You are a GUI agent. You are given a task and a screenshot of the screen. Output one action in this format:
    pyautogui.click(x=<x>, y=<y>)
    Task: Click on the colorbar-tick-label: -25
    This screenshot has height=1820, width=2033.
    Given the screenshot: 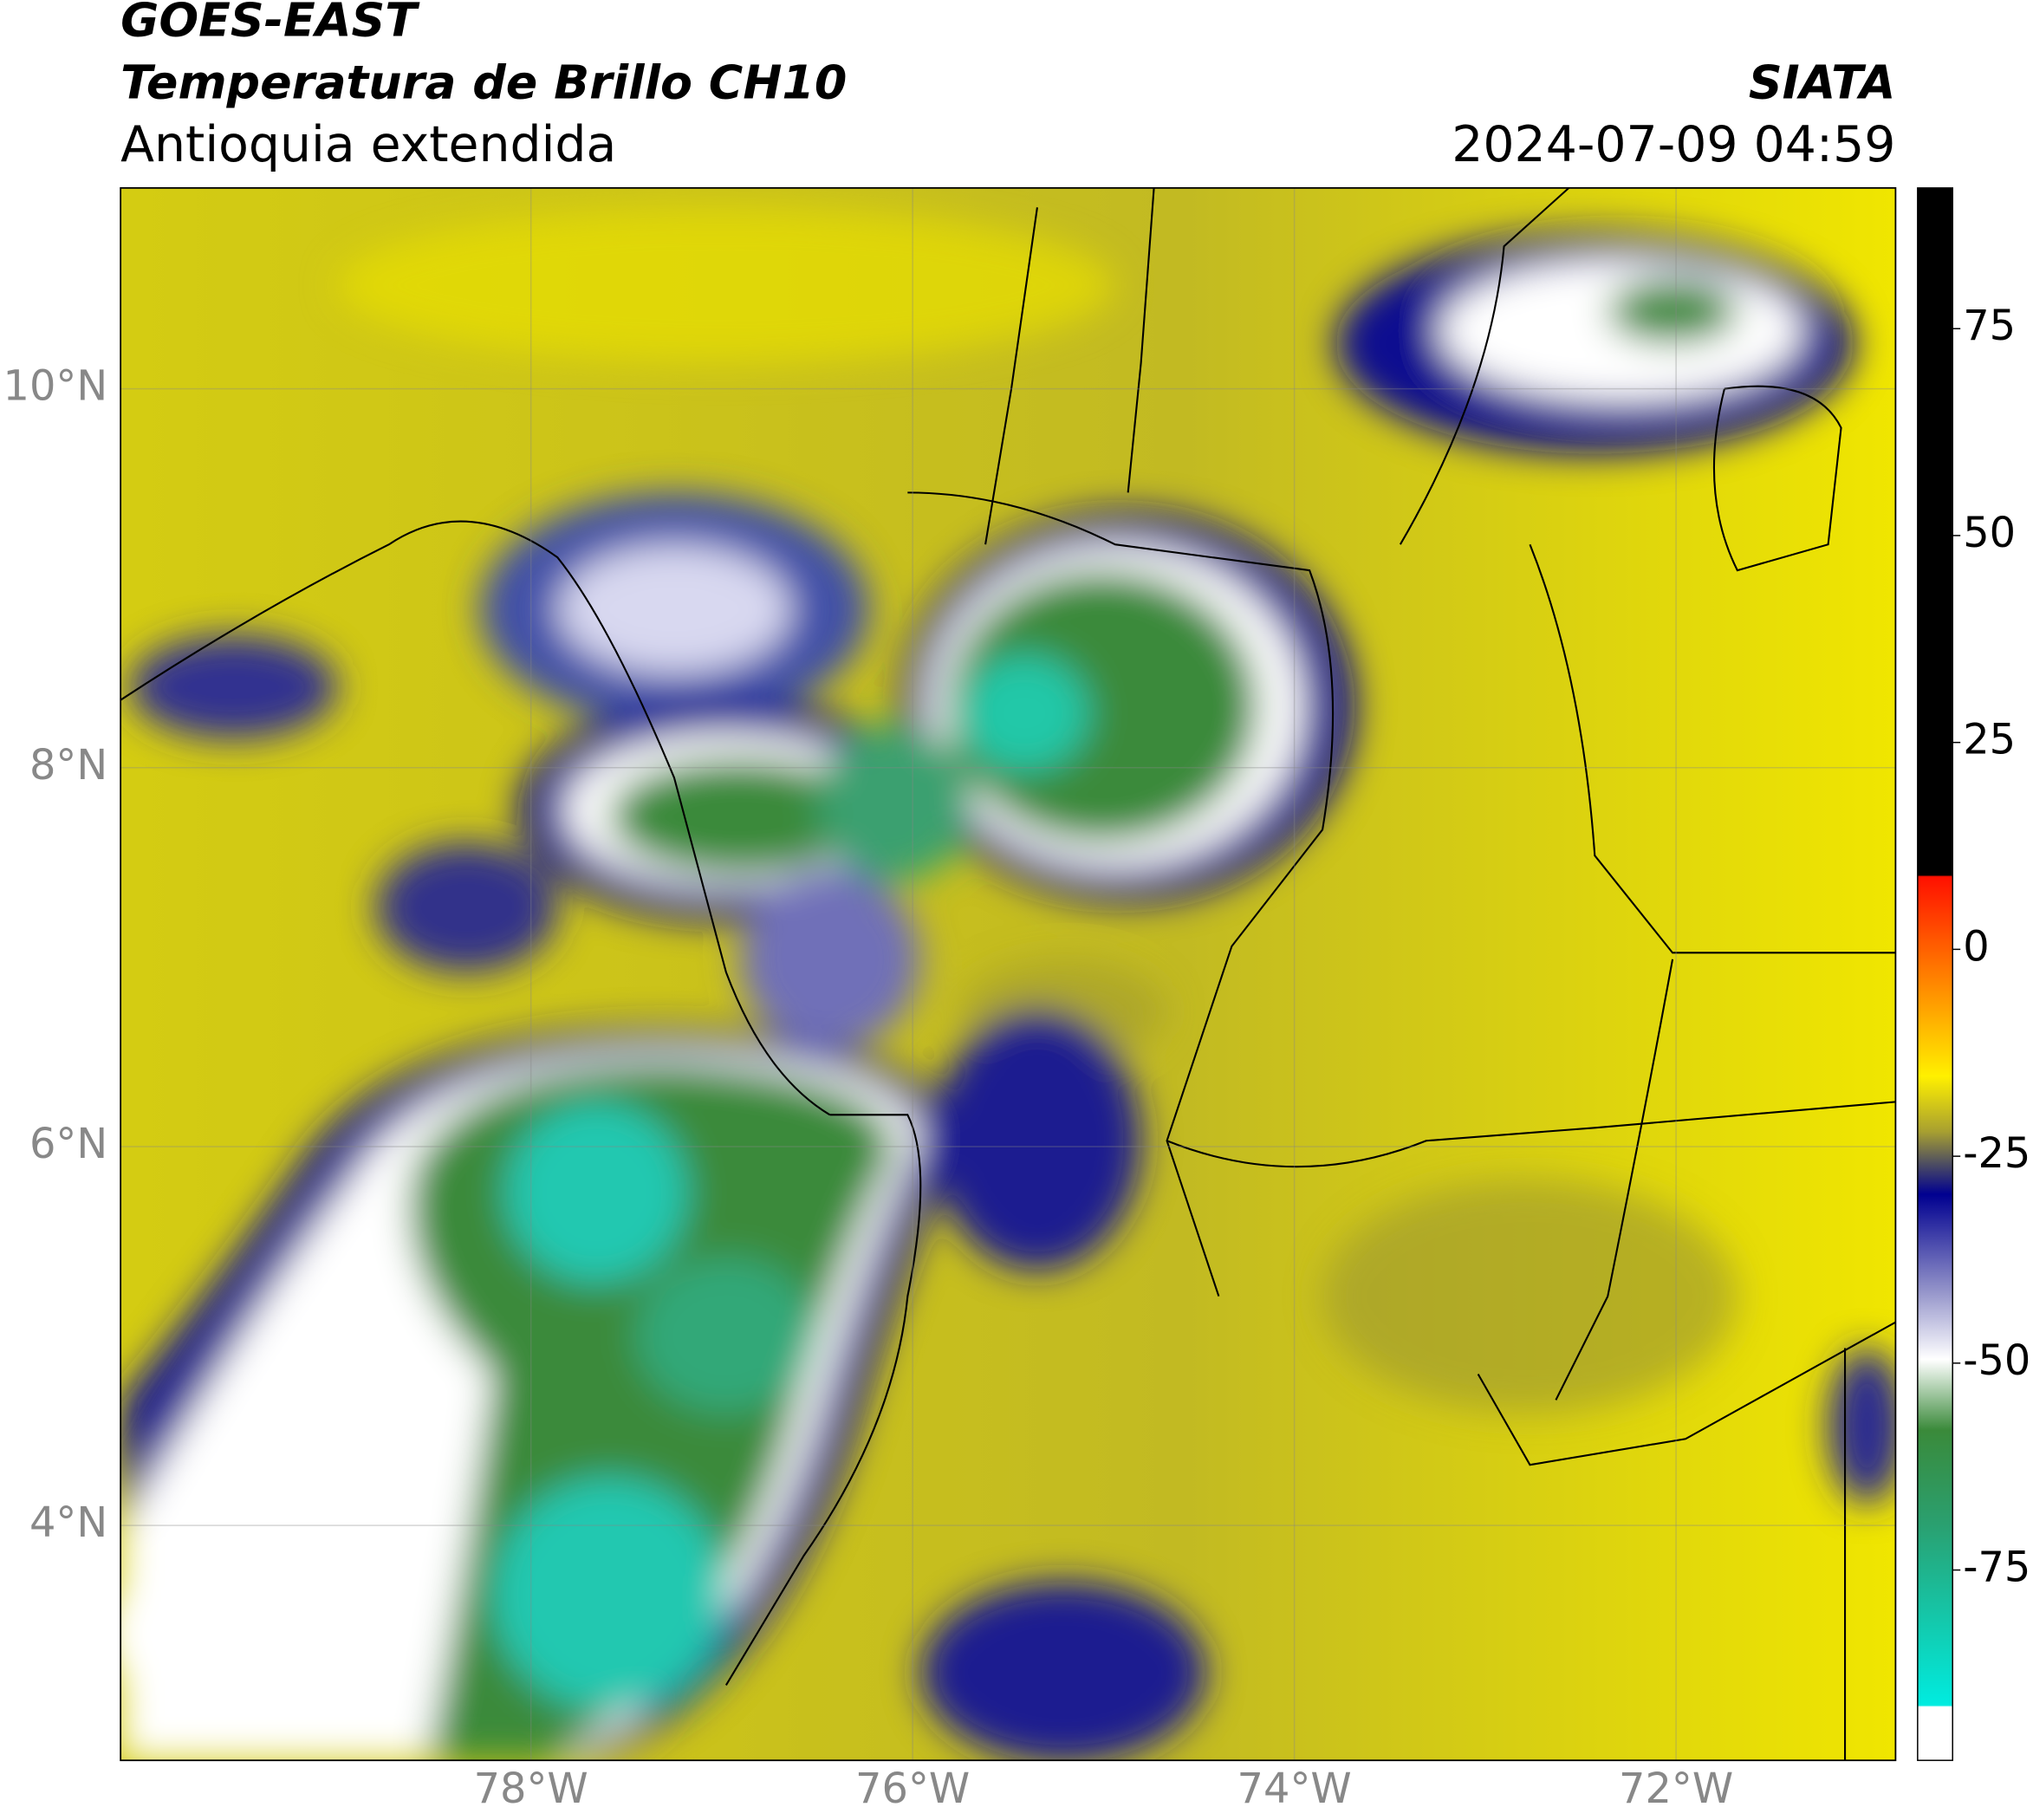 What is the action you would take?
    pyautogui.click(x=1997, y=1154)
    